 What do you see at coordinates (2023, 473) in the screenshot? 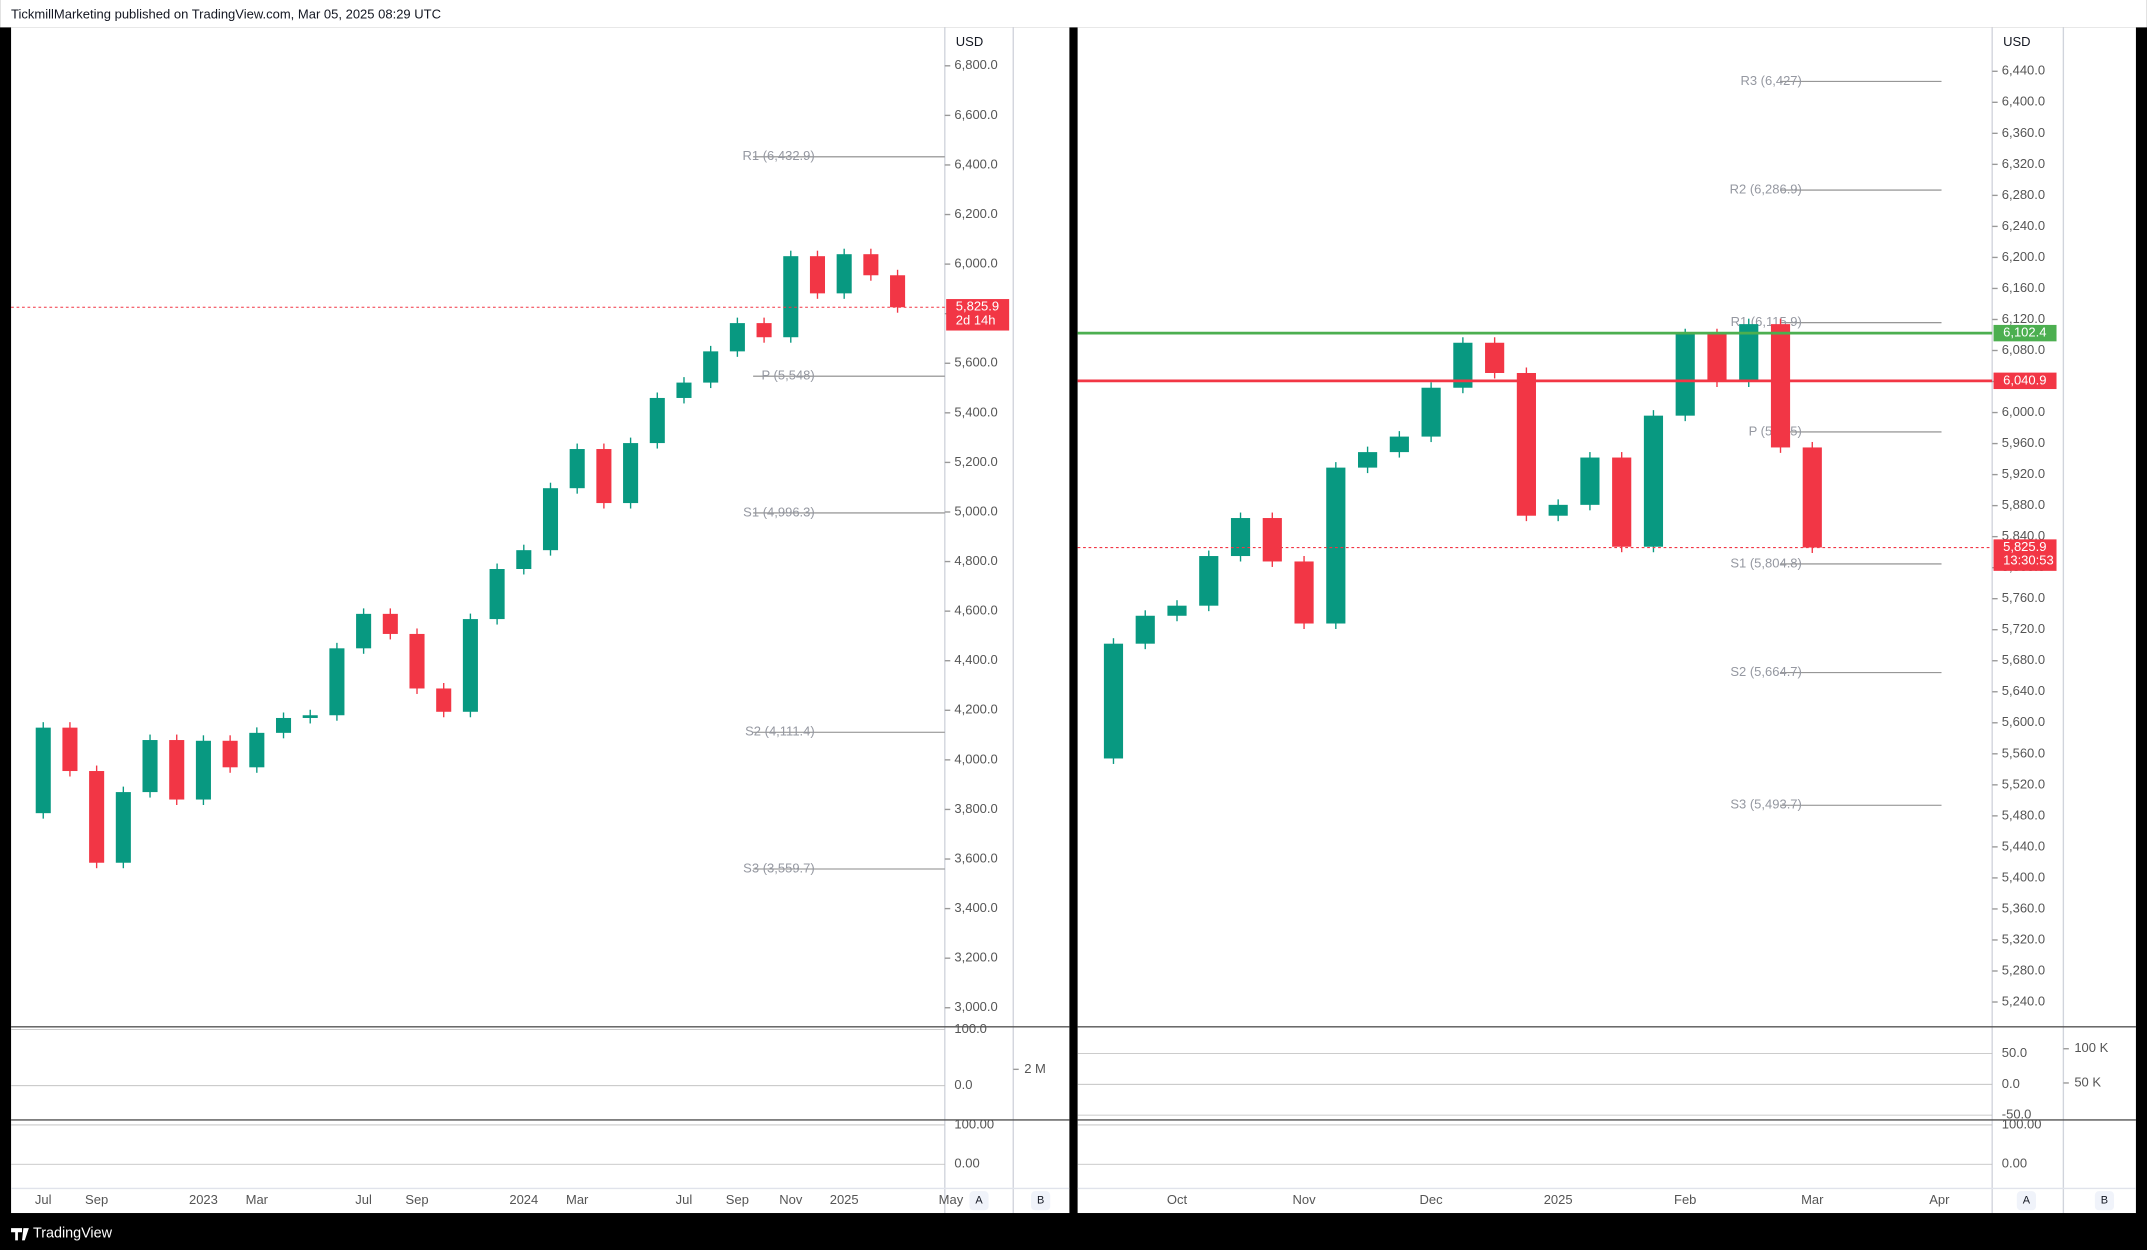
I see `y-tick-label: 5,920.0` at bounding box center [2023, 473].